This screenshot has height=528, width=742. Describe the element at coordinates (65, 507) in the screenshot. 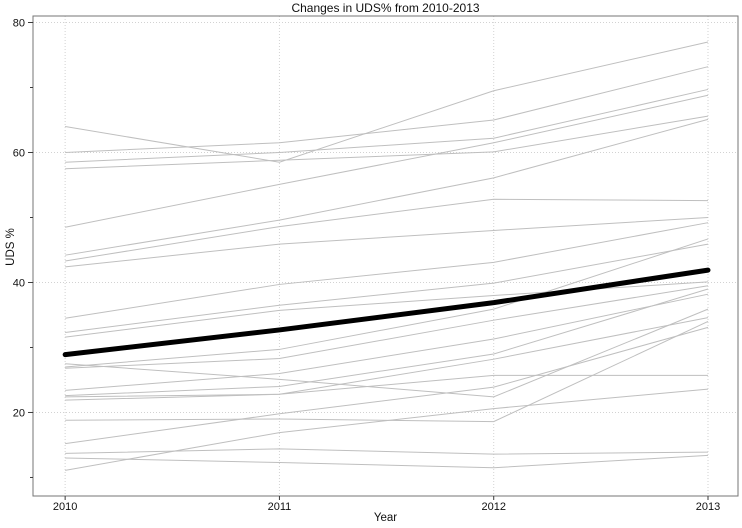

I see `x-tick-label: 2010` at that location.